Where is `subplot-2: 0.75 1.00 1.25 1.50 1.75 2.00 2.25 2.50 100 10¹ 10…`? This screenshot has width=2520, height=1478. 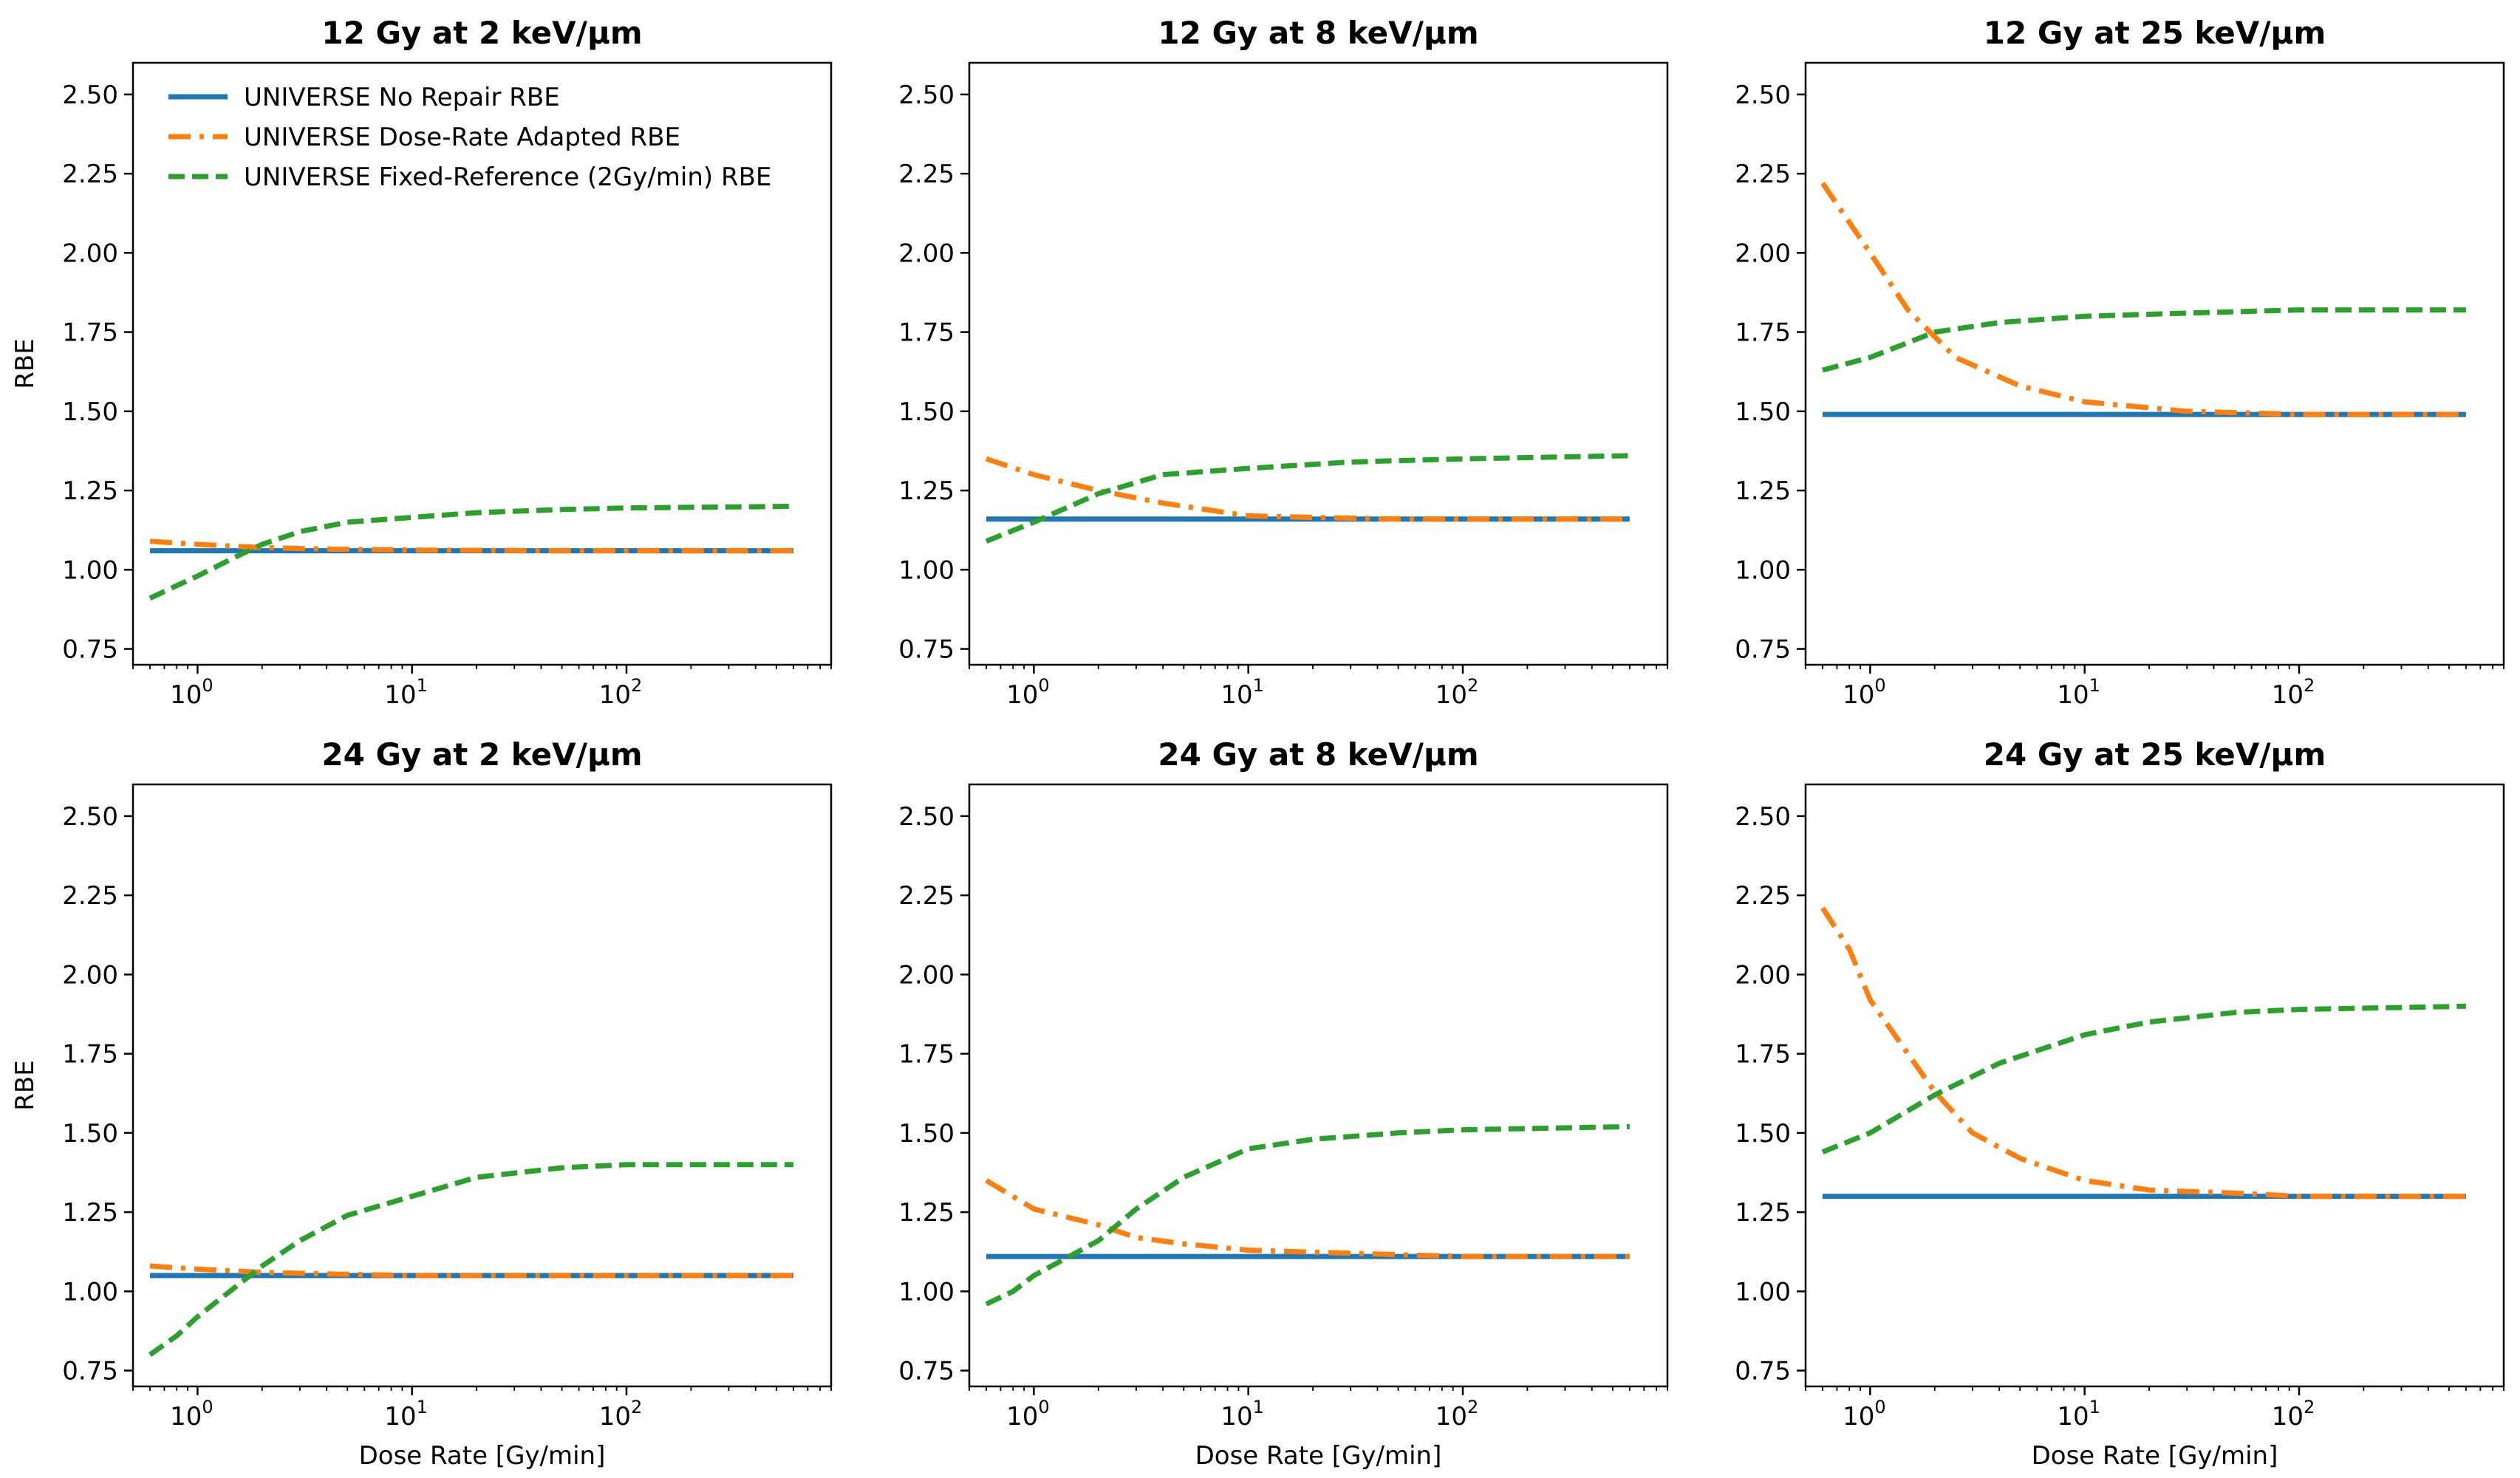
subplot-2: 0.75 1.00 1.25 1.50 1.75 2.00 2.25 2.50 100 10¹ 10… is located at coordinates (1283, 362).